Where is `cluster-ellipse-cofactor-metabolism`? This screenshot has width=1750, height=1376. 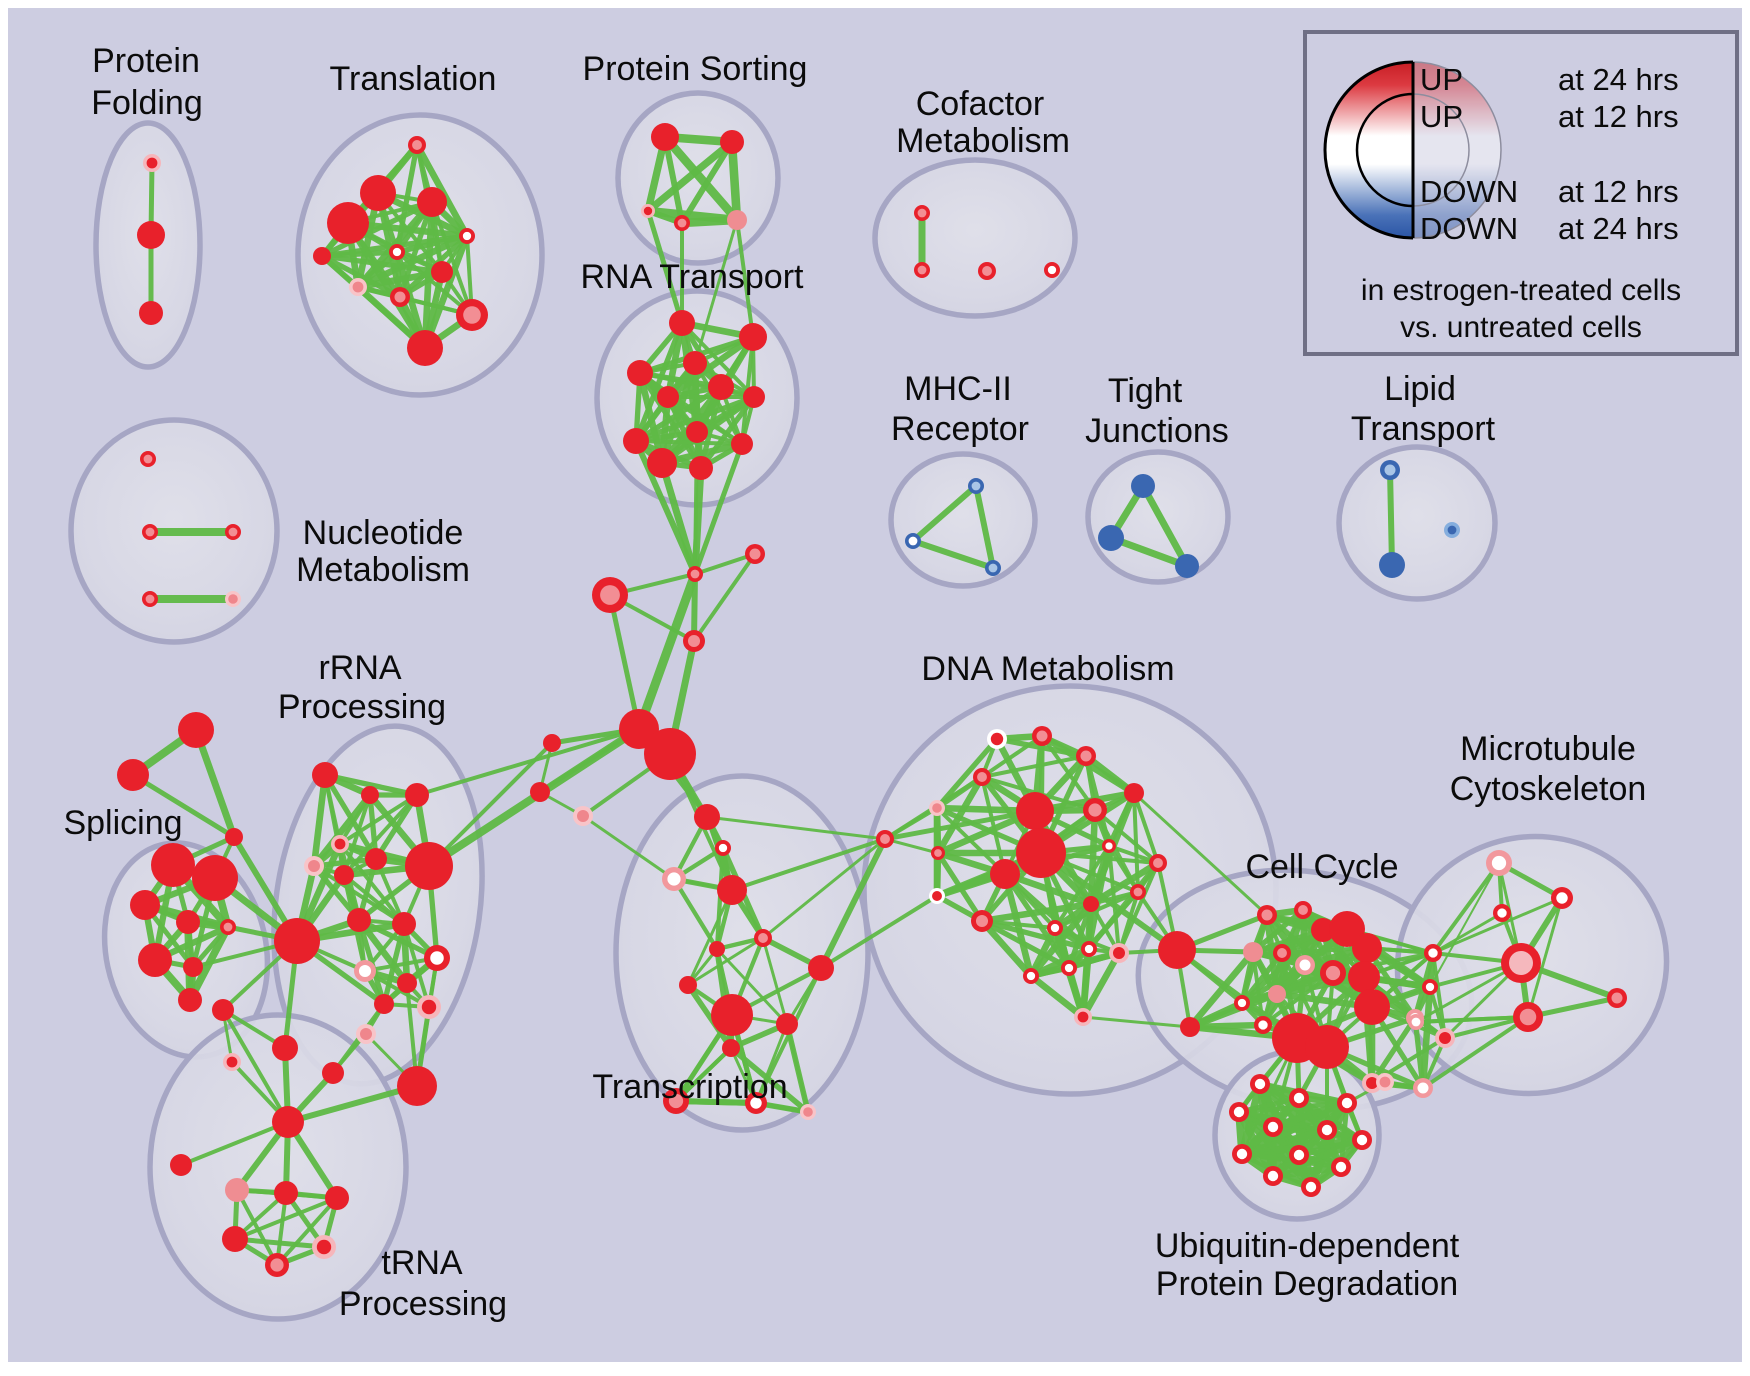
cluster-ellipse-cofactor-metabolism is located at coordinates (975, 238).